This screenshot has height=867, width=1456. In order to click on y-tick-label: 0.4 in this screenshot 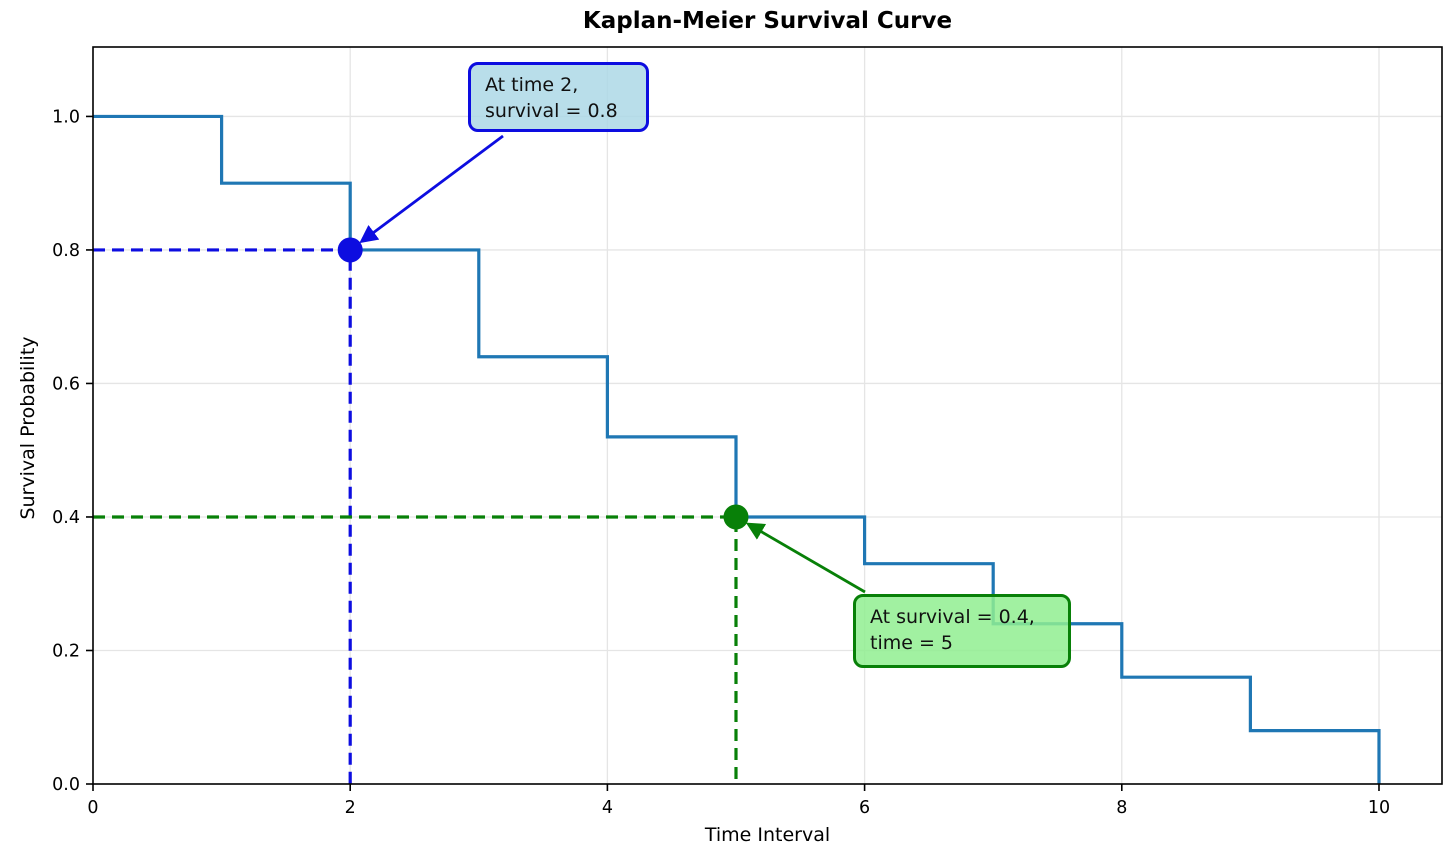, I will do `click(66, 518)`.